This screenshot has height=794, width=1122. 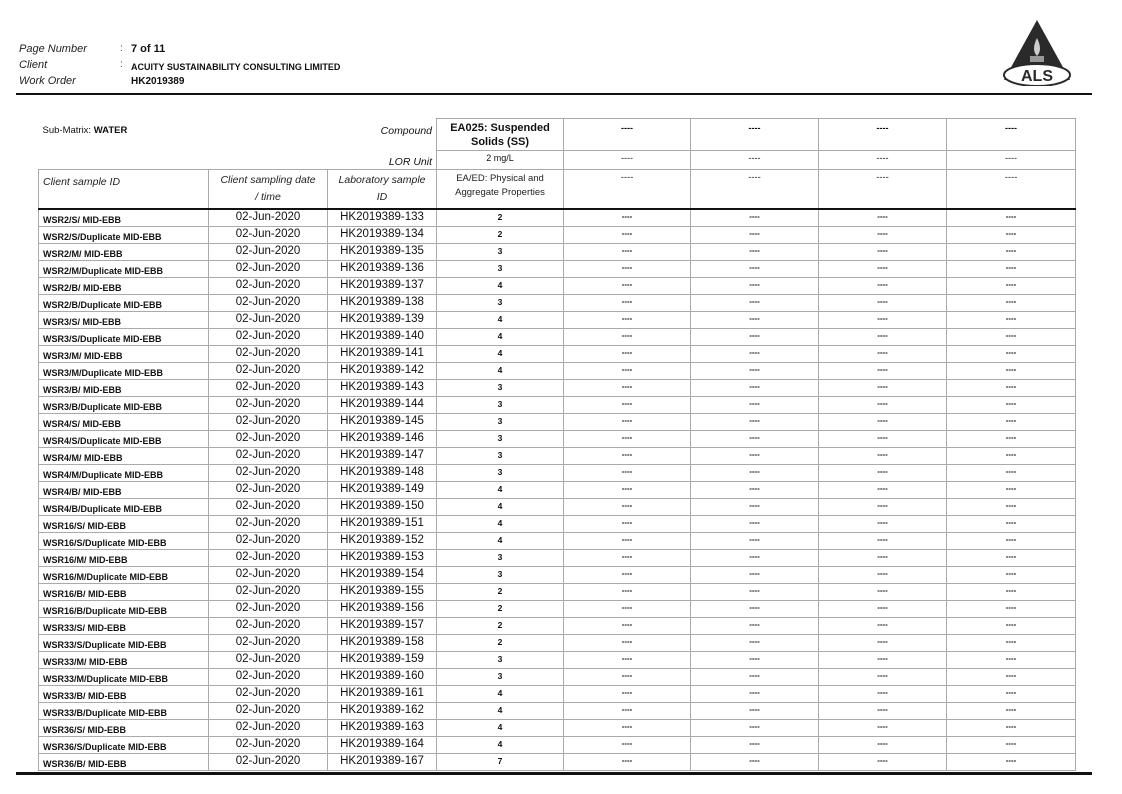 I want to click on lab-sample-id: HK2019389-156, so click(x=382, y=608).